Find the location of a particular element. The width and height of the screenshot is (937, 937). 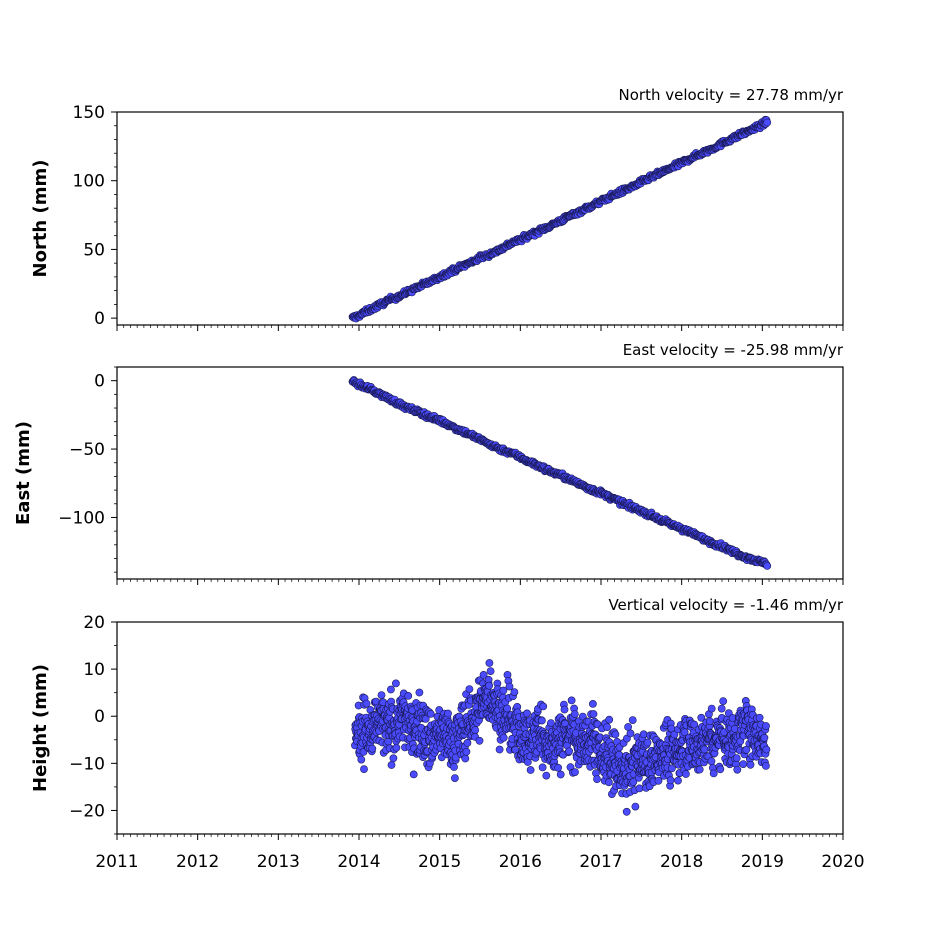

y-axis-label-east: East (mm) is located at coordinates (23, 473).